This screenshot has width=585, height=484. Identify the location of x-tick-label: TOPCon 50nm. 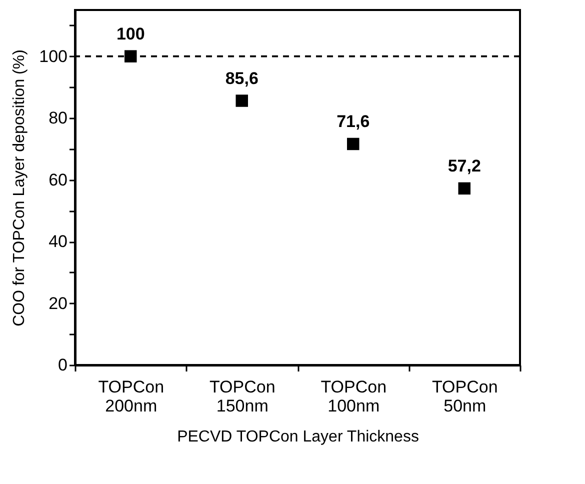
(465, 397).